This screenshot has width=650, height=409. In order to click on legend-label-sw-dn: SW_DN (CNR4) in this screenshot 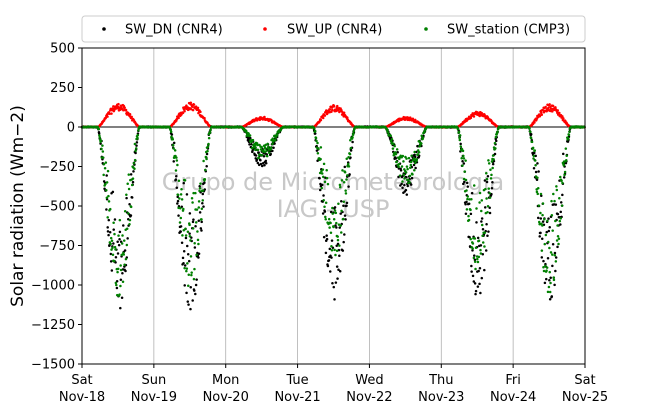, I will do `click(174, 30)`.